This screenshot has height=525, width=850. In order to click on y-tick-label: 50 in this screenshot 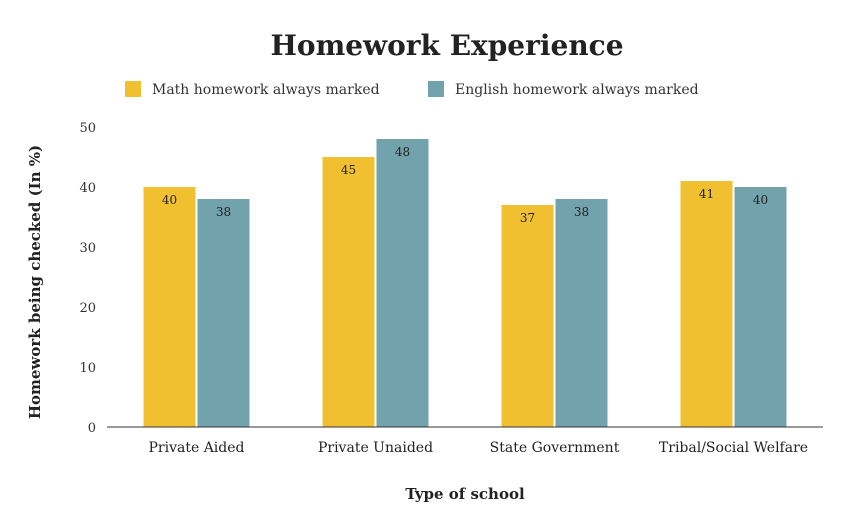, I will do `click(87, 128)`.